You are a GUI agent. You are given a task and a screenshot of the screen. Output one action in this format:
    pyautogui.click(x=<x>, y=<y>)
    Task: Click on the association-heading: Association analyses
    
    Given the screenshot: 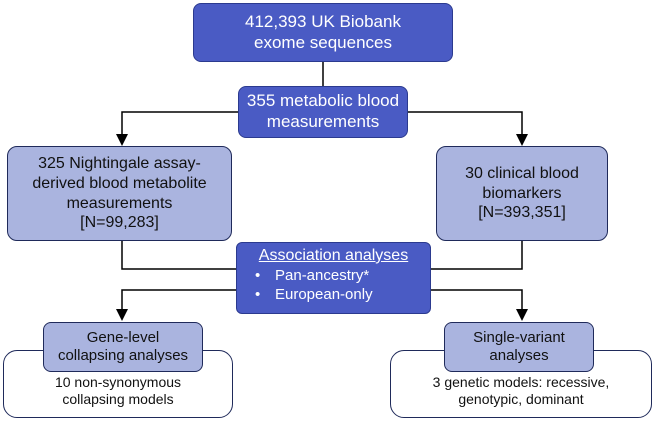 What is the action you would take?
    pyautogui.click(x=333, y=255)
    